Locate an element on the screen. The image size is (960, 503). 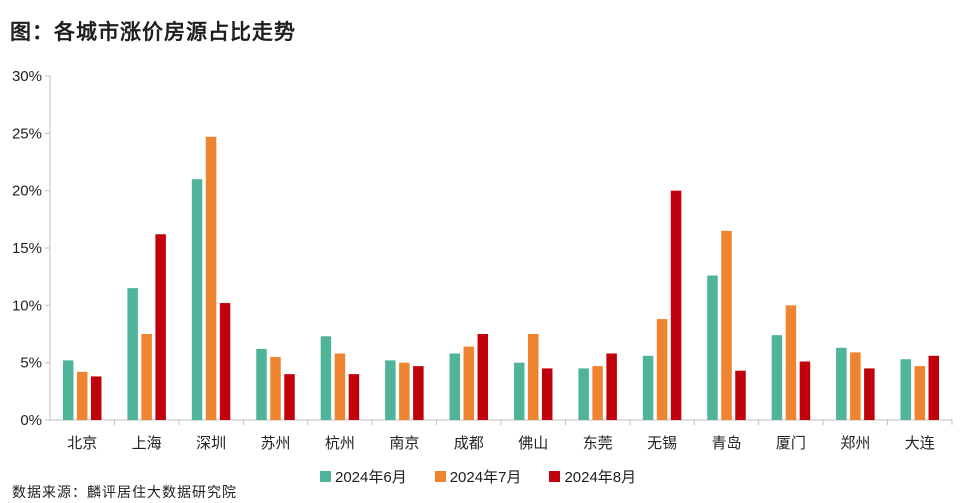
x-category-label: 无锡 is located at coordinates (662, 443).